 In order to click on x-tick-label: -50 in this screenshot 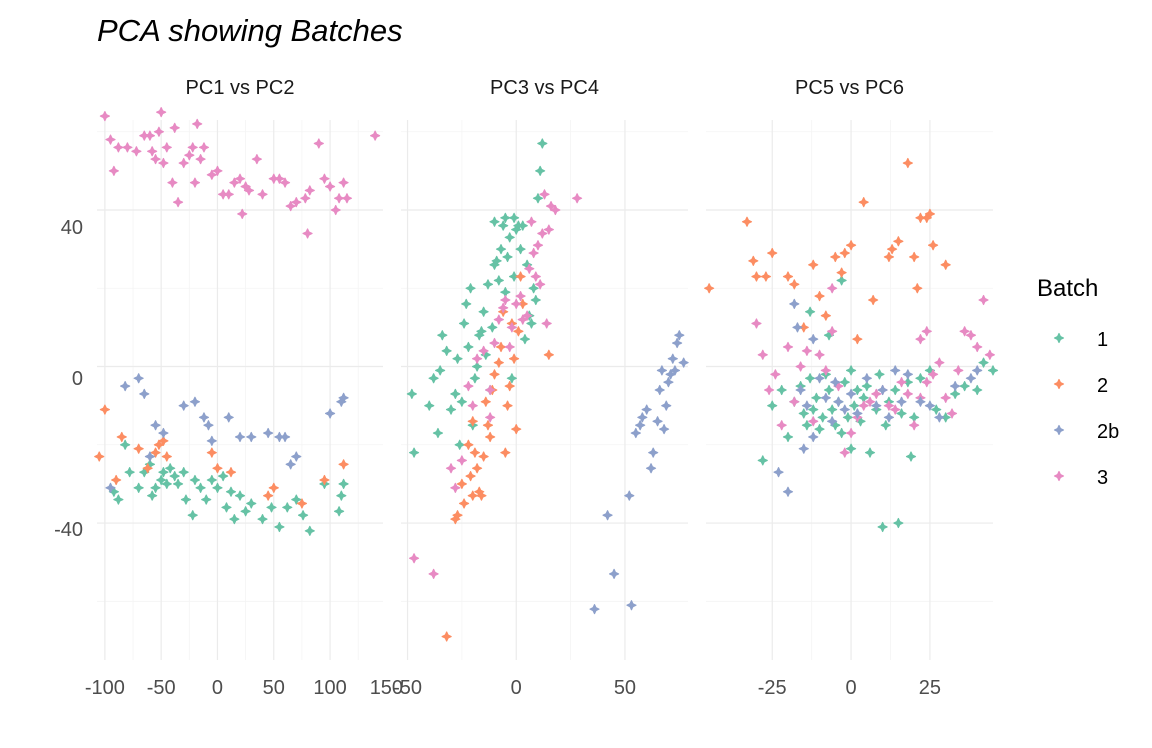, I will do `click(161, 688)`.